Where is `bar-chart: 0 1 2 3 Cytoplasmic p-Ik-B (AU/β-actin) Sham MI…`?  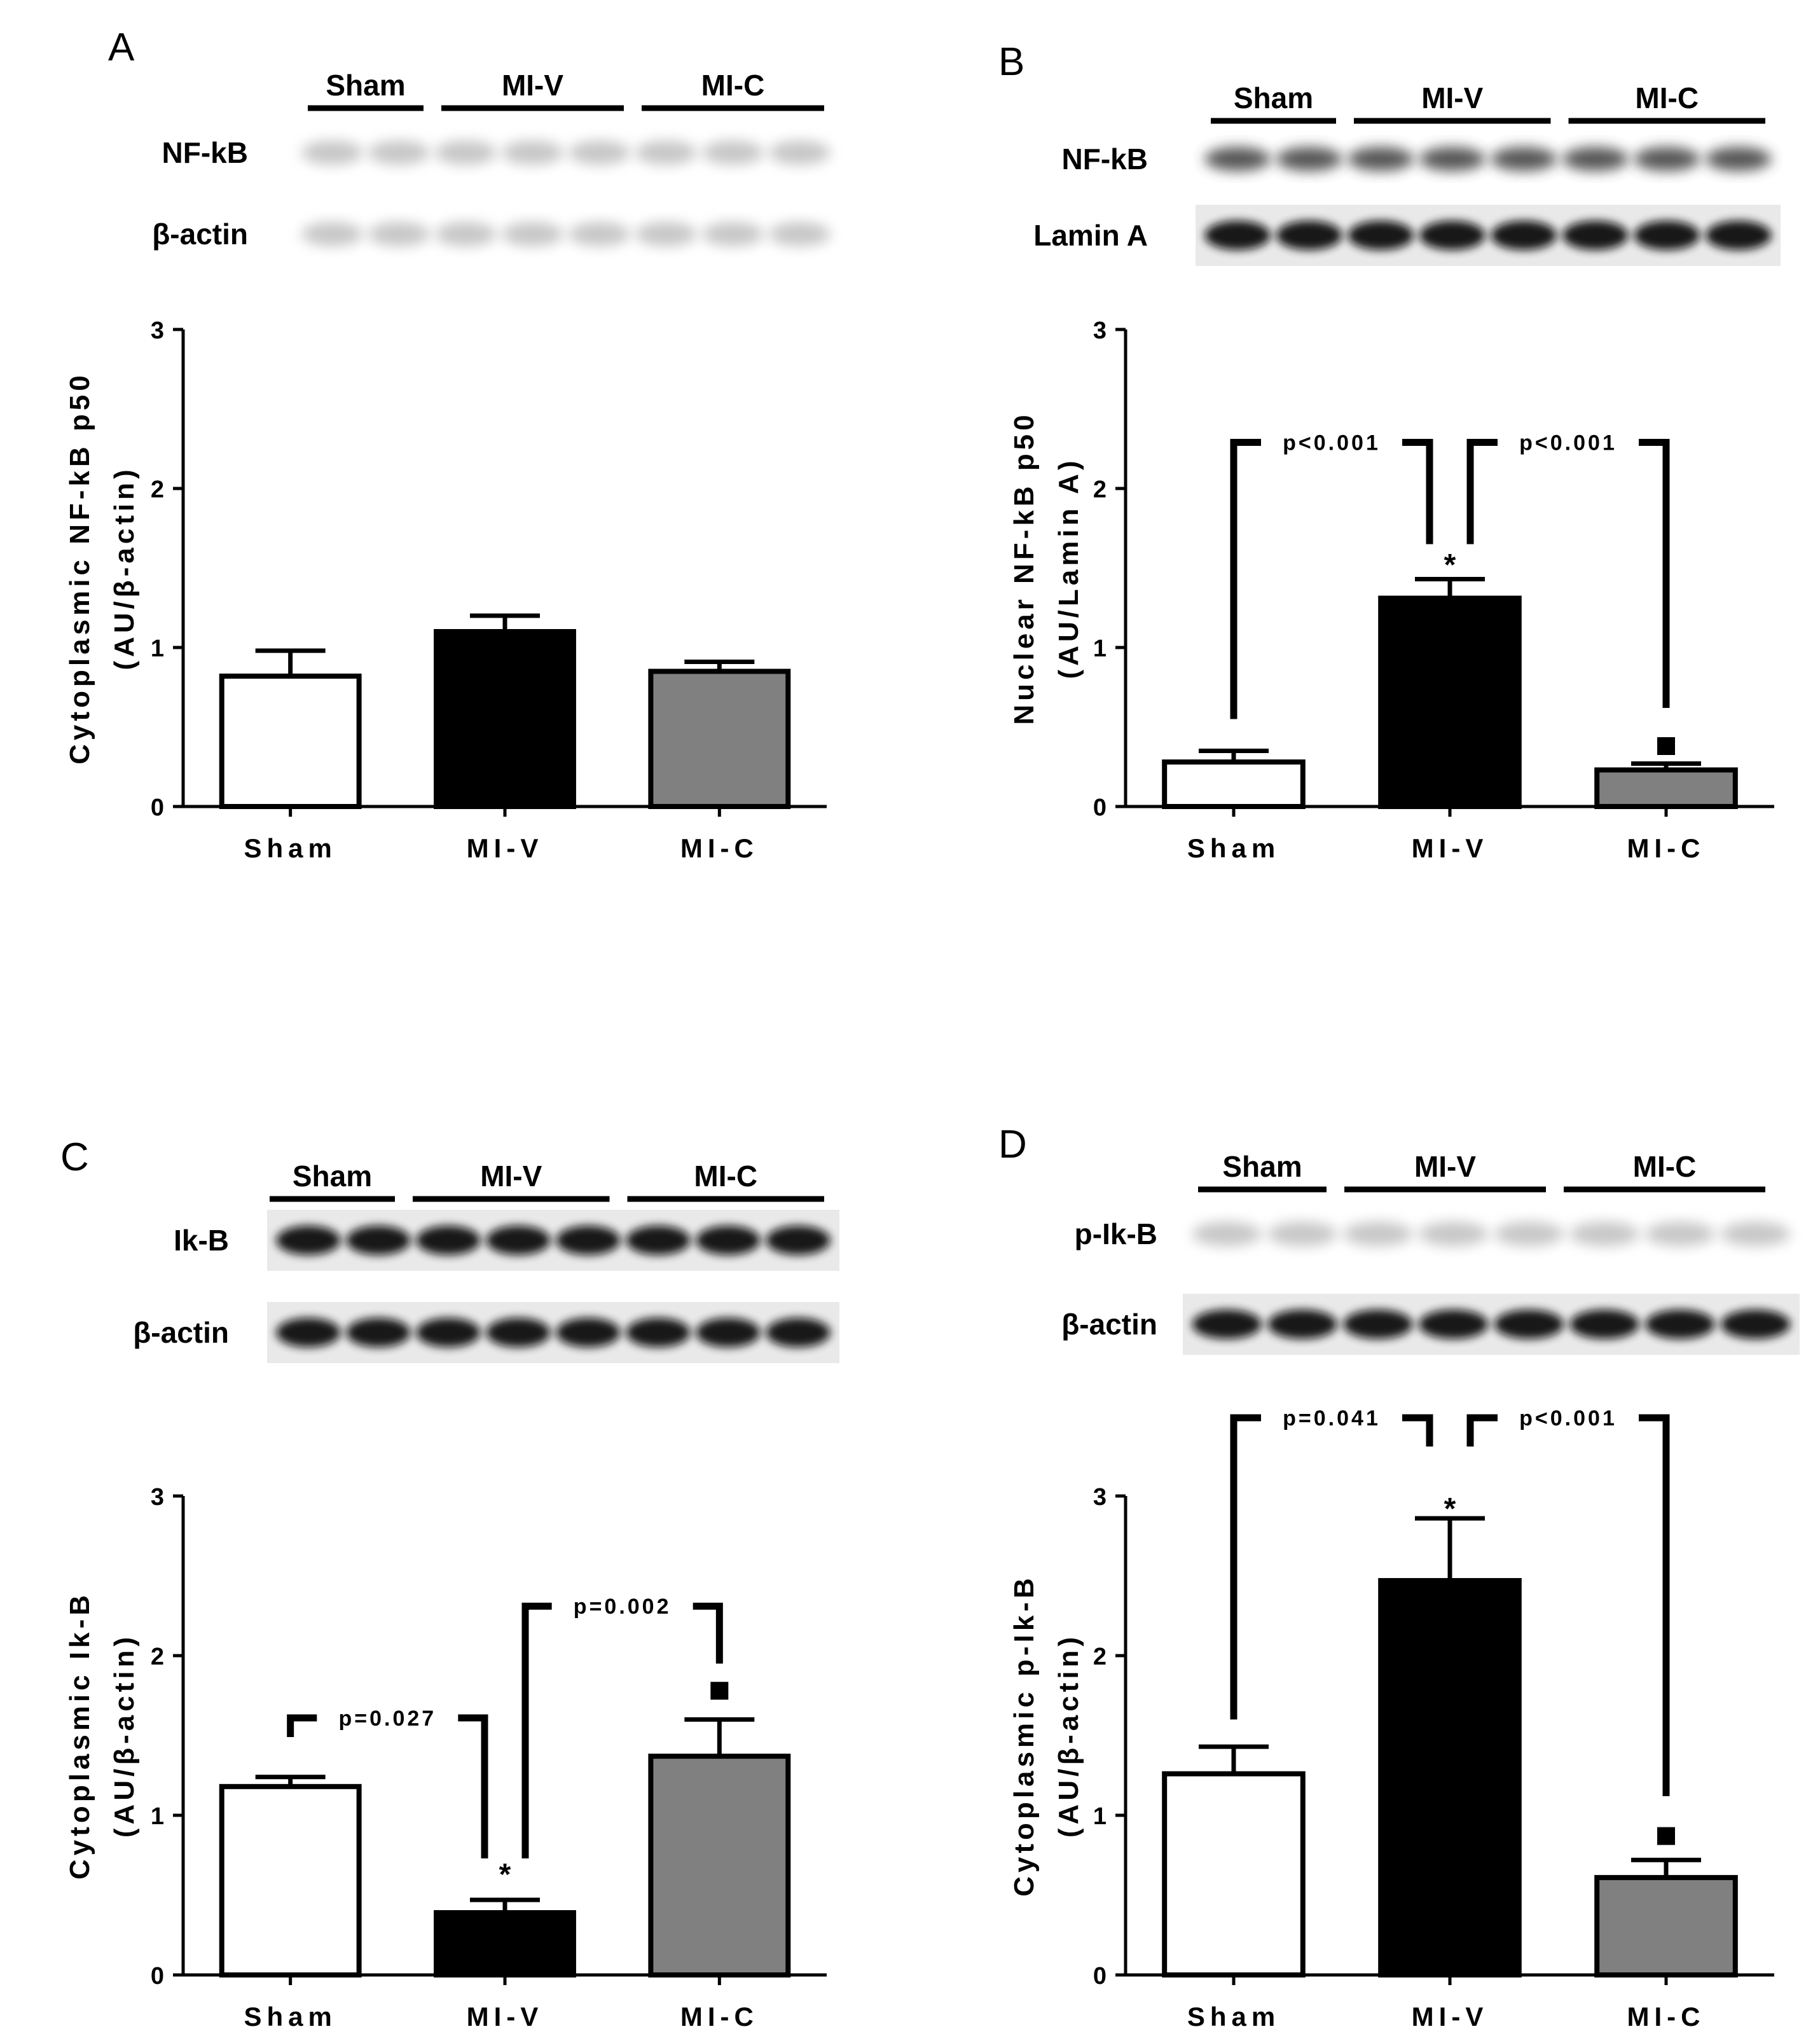
bar-chart: 0 1 2 3 Cytoplasmic p-Ik-B (AU/β-actin) Sham MI… is located at coordinates (1391, 1715).